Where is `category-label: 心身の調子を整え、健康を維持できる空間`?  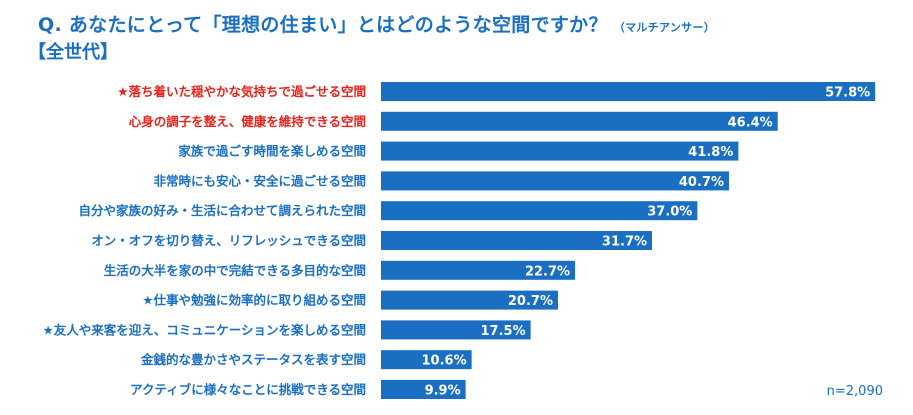 category-label: 心身の調子を整え、健康を維持できる空間 is located at coordinates (247, 121).